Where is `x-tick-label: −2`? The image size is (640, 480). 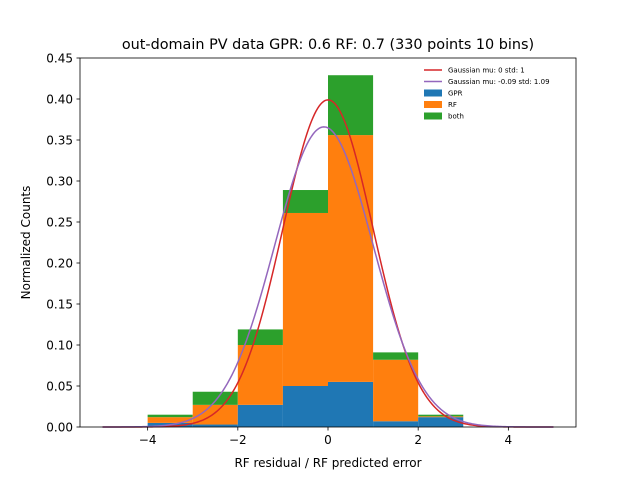 x-tick-label: −2 is located at coordinates (238, 440).